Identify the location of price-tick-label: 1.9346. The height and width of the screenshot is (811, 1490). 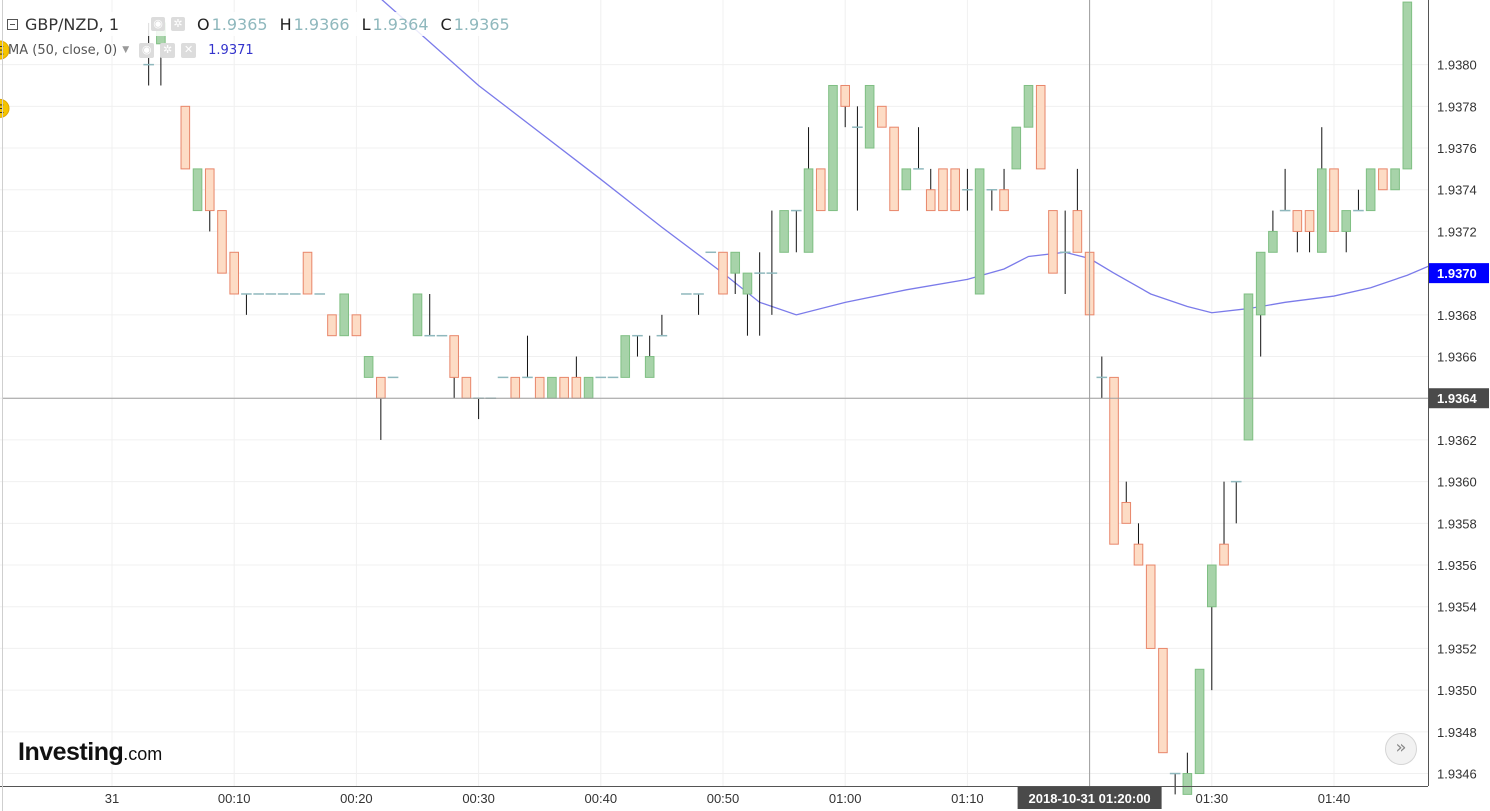
(1457, 774).